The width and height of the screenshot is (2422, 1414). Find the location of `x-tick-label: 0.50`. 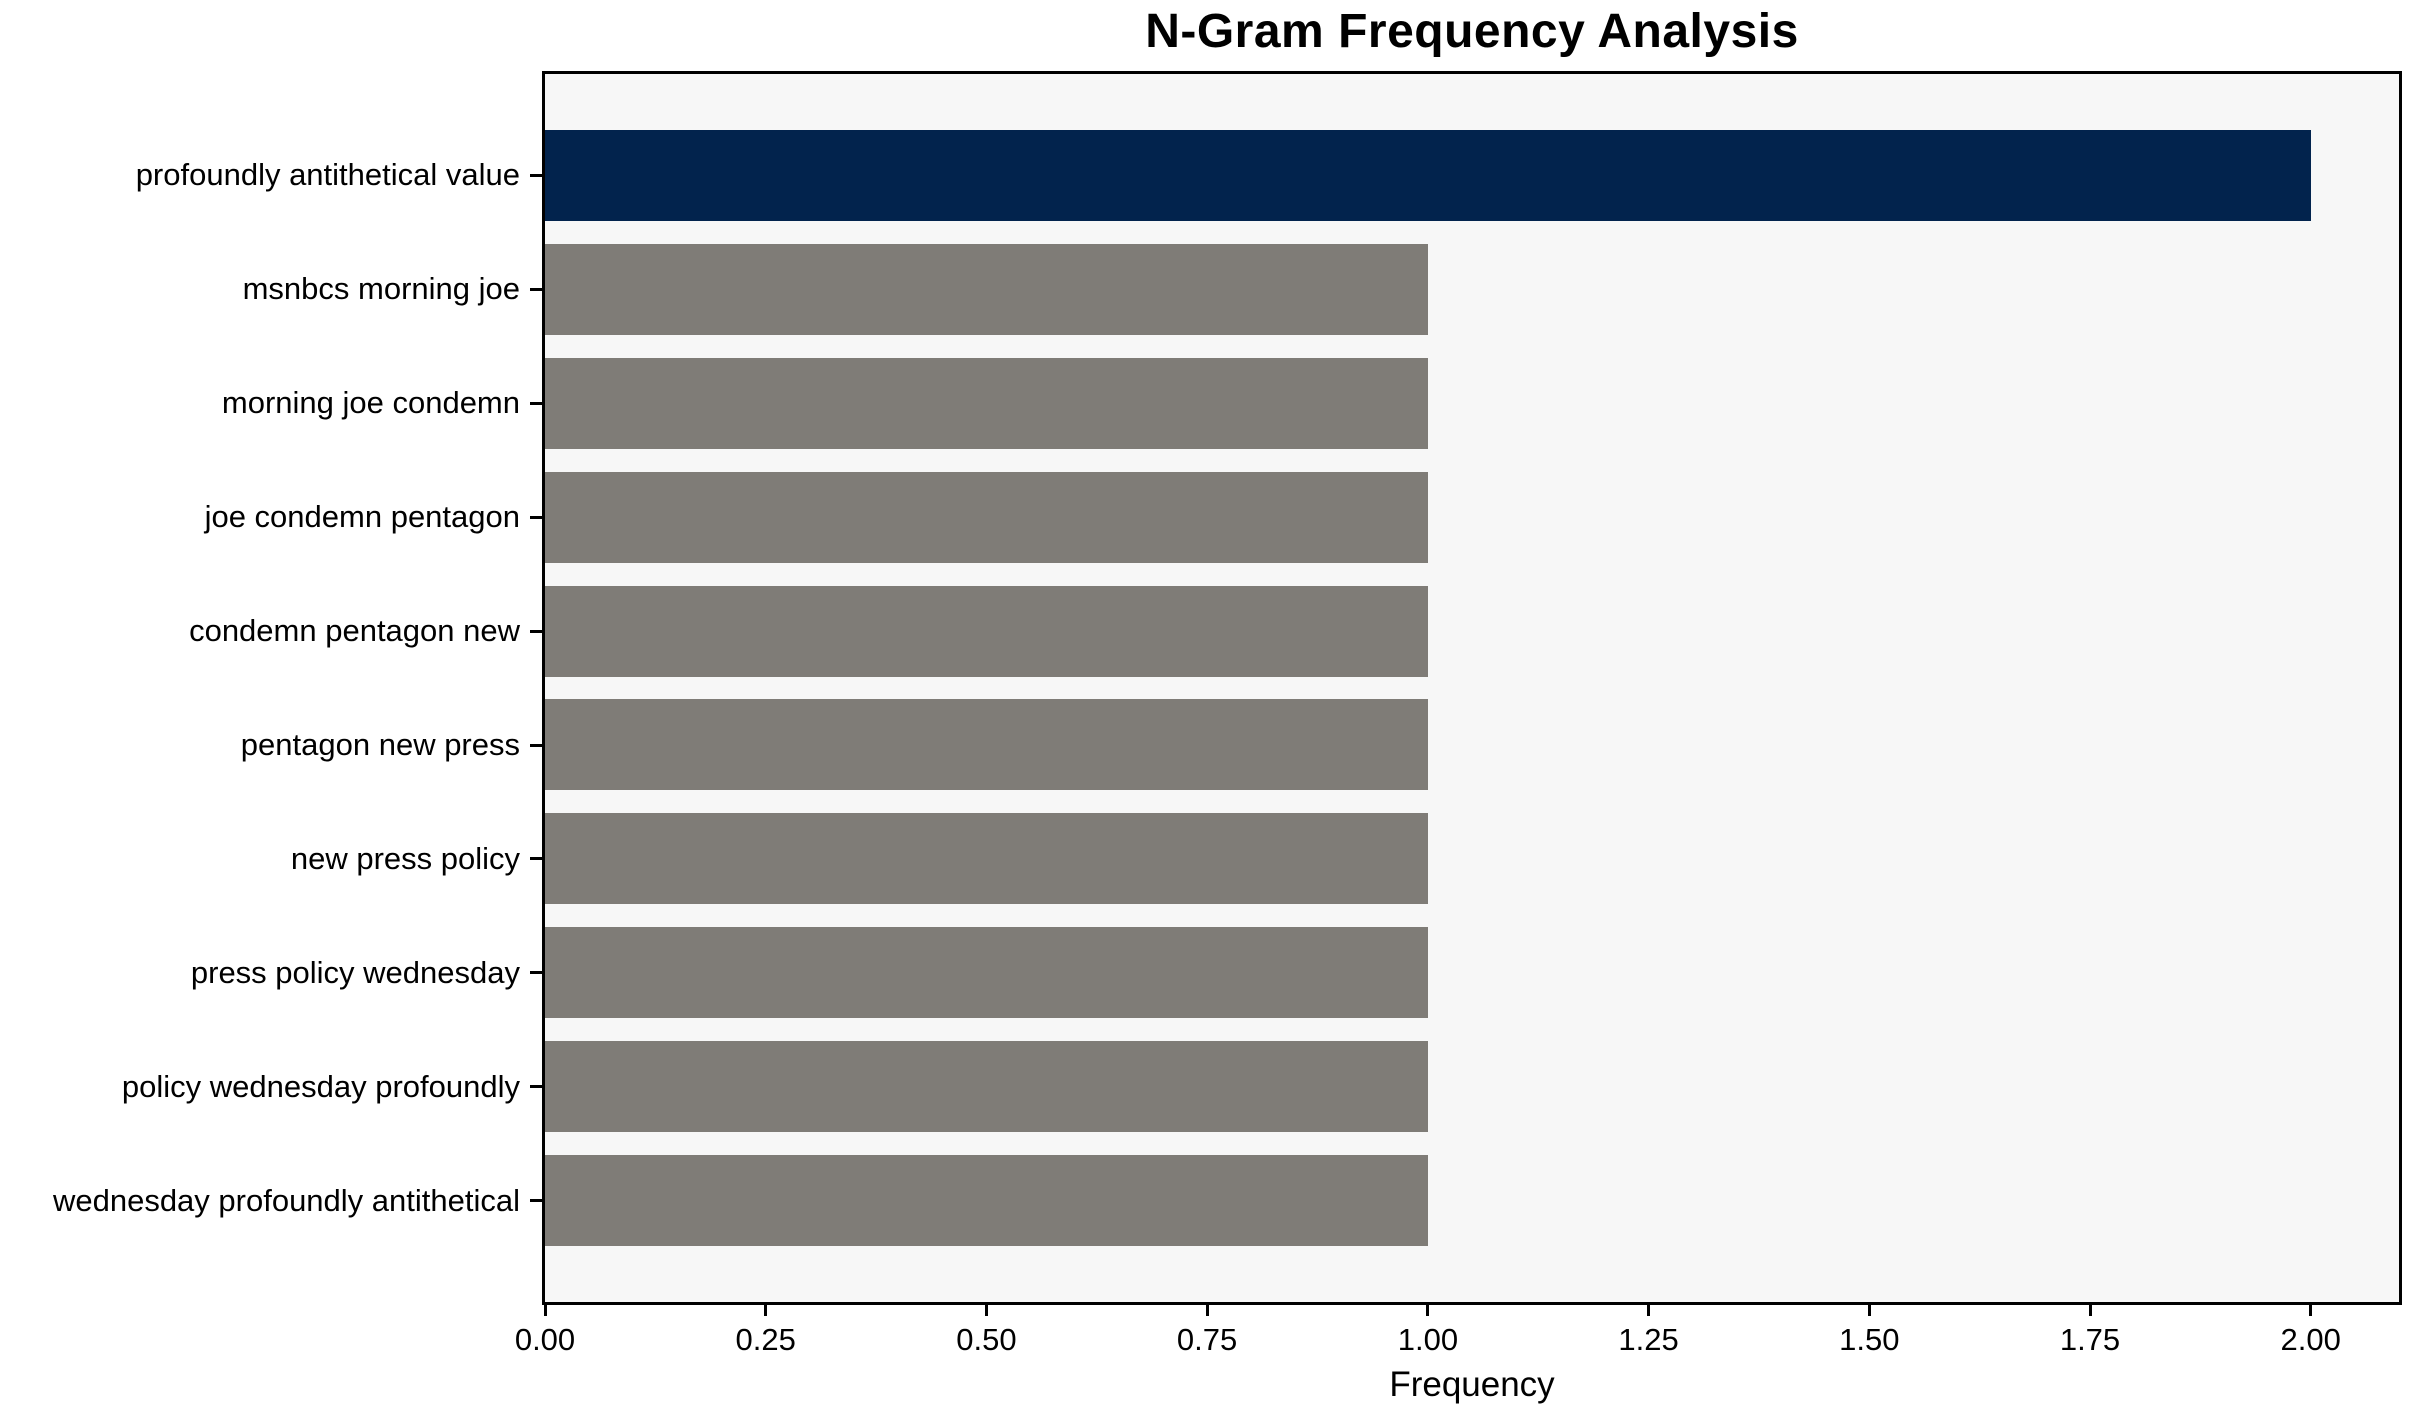

x-tick-label: 0.50 is located at coordinates (986, 1339).